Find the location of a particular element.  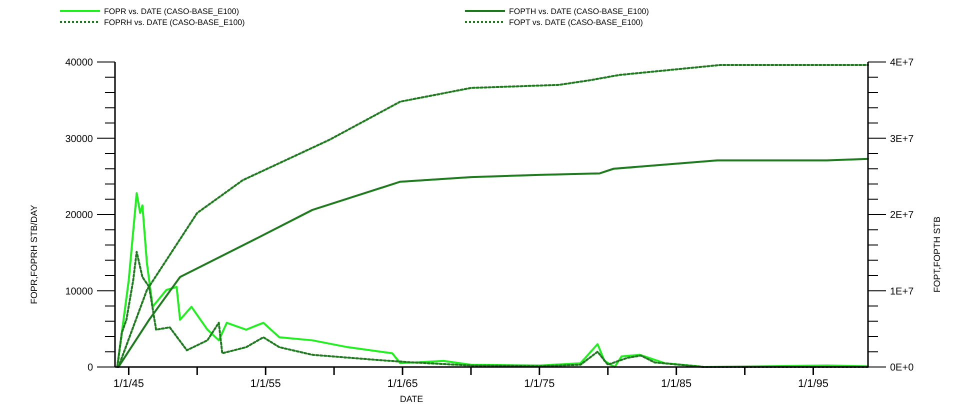

y-tick-label: 20000 is located at coordinates (79, 215).